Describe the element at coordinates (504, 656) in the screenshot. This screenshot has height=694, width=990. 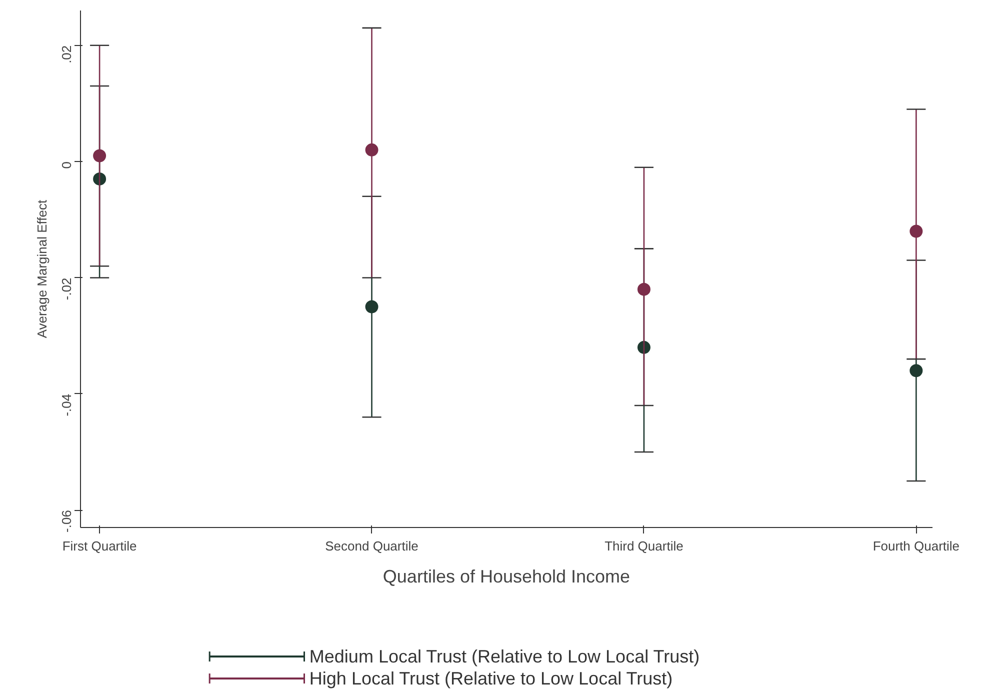
I see `legend-label: Medium Local Trust (Relative to Low Local Trust)` at that location.